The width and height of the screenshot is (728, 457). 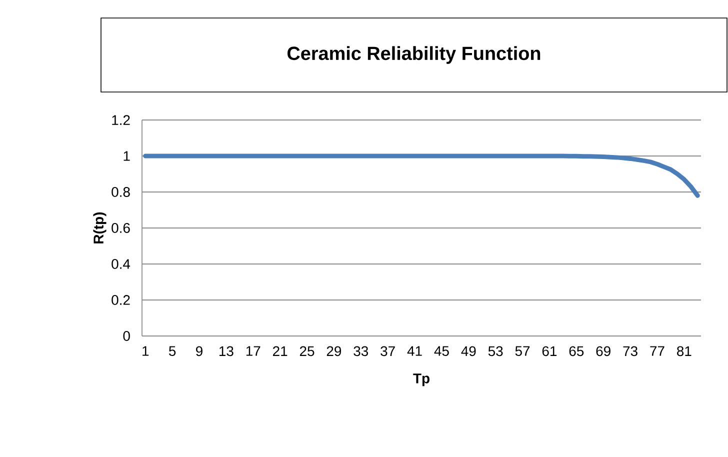 I want to click on x-tick-label: 53, so click(x=495, y=351).